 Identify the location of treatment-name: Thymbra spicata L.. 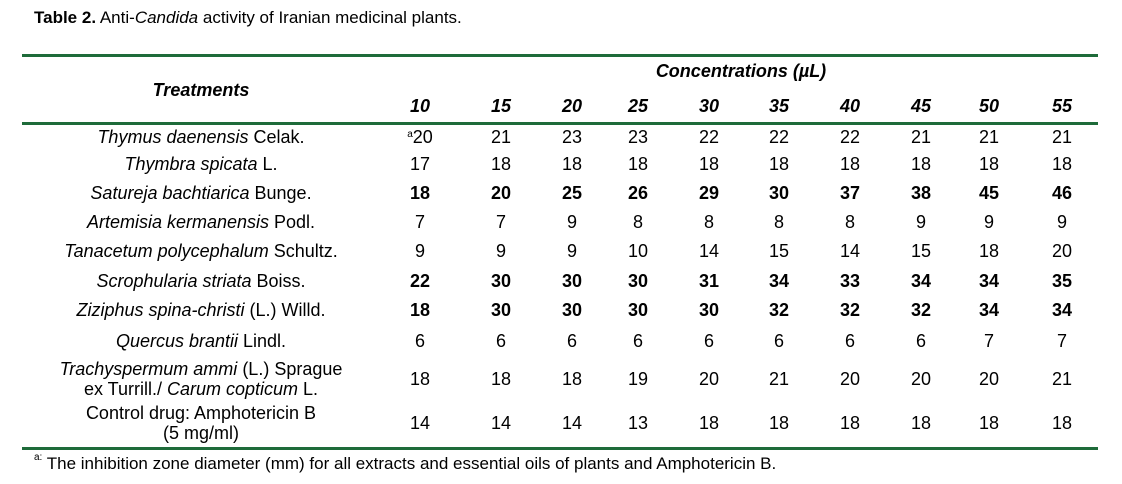
(201, 164).